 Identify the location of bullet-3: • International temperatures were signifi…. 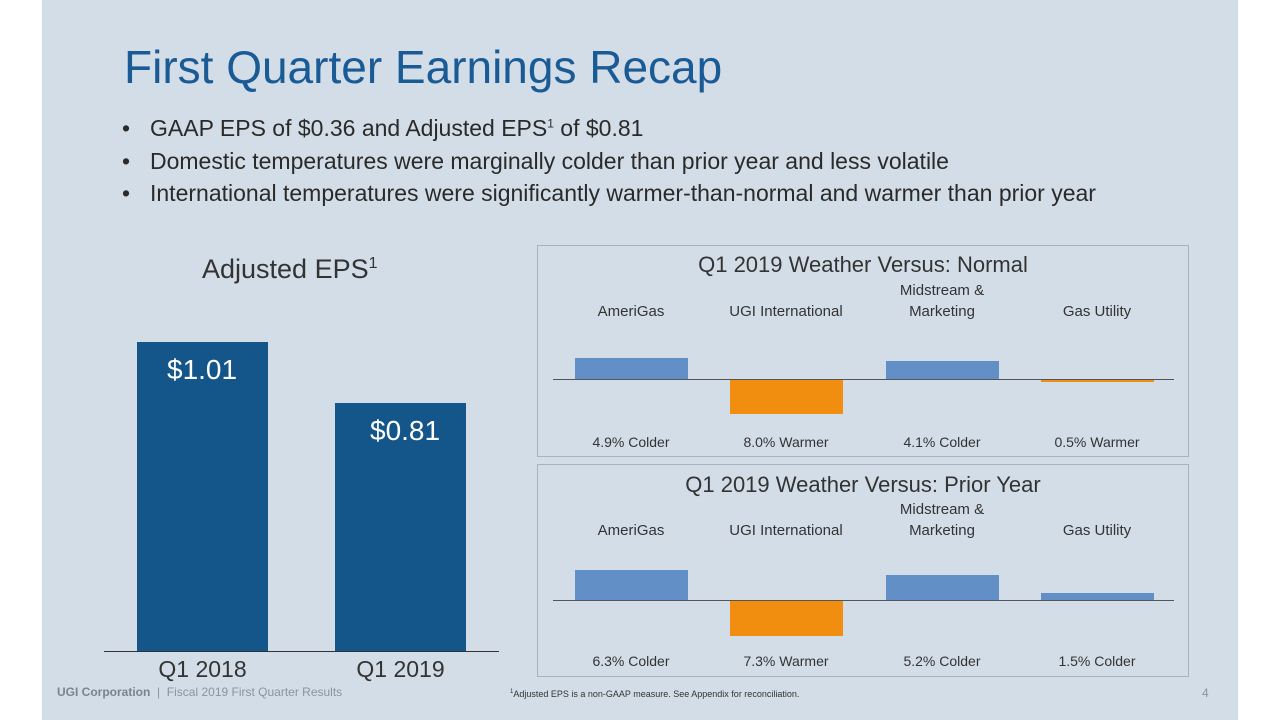
(609, 193).